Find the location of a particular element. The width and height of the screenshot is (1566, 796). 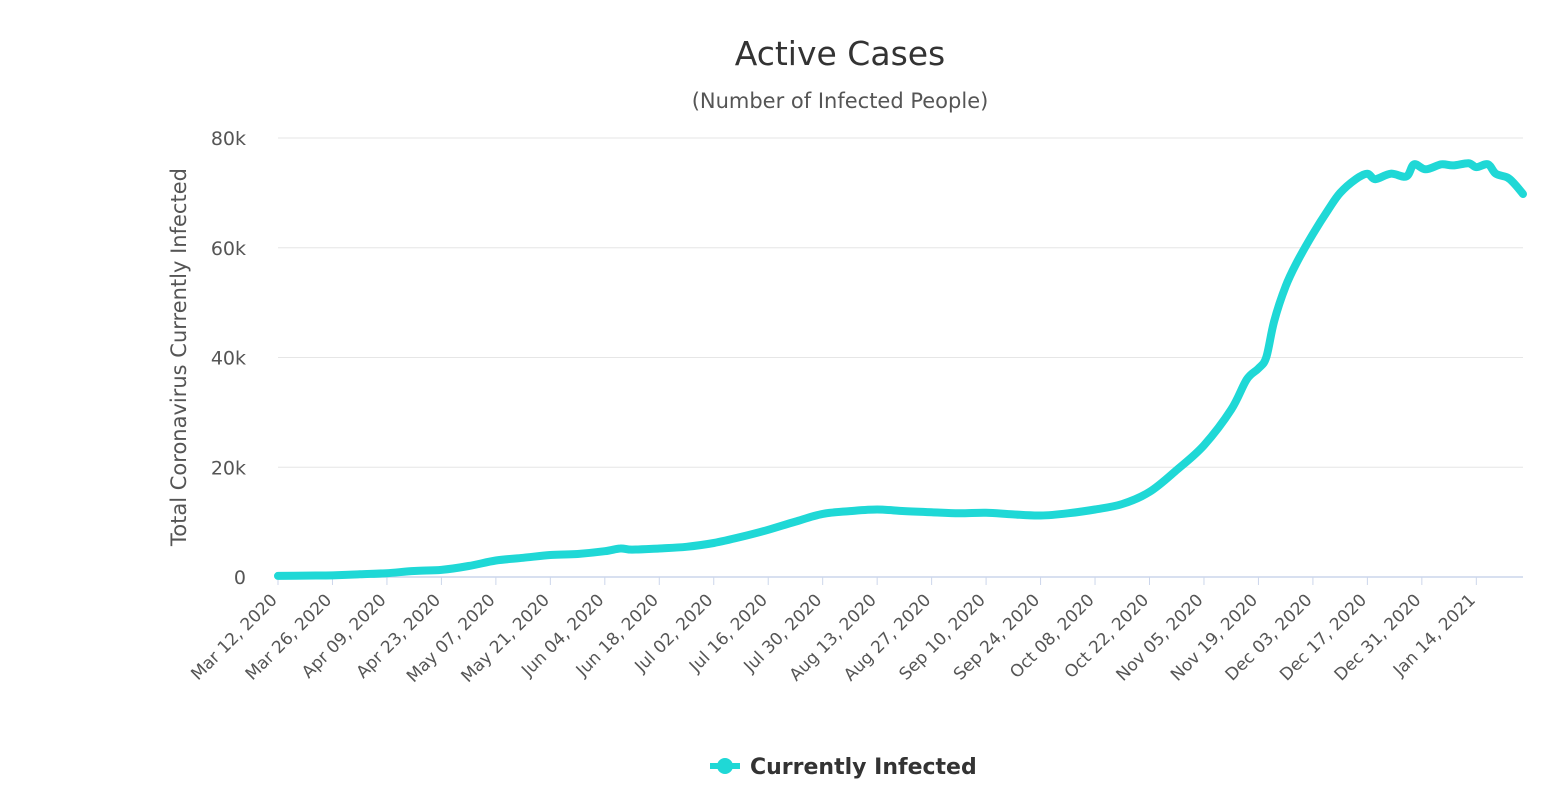

y-tick-label: 40k is located at coordinates (228, 359).